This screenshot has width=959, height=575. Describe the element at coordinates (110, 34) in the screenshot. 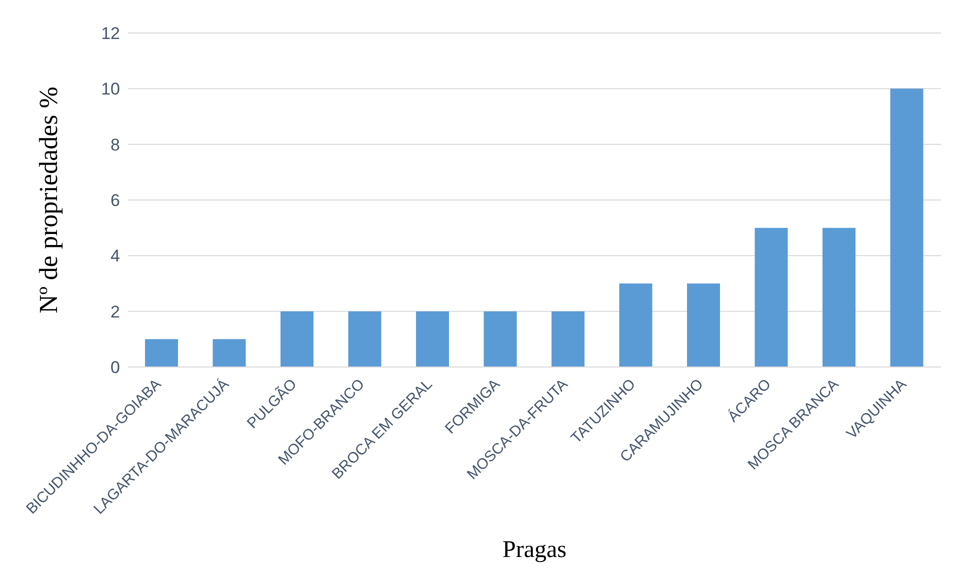

I see `y-tick-label: 12` at that location.